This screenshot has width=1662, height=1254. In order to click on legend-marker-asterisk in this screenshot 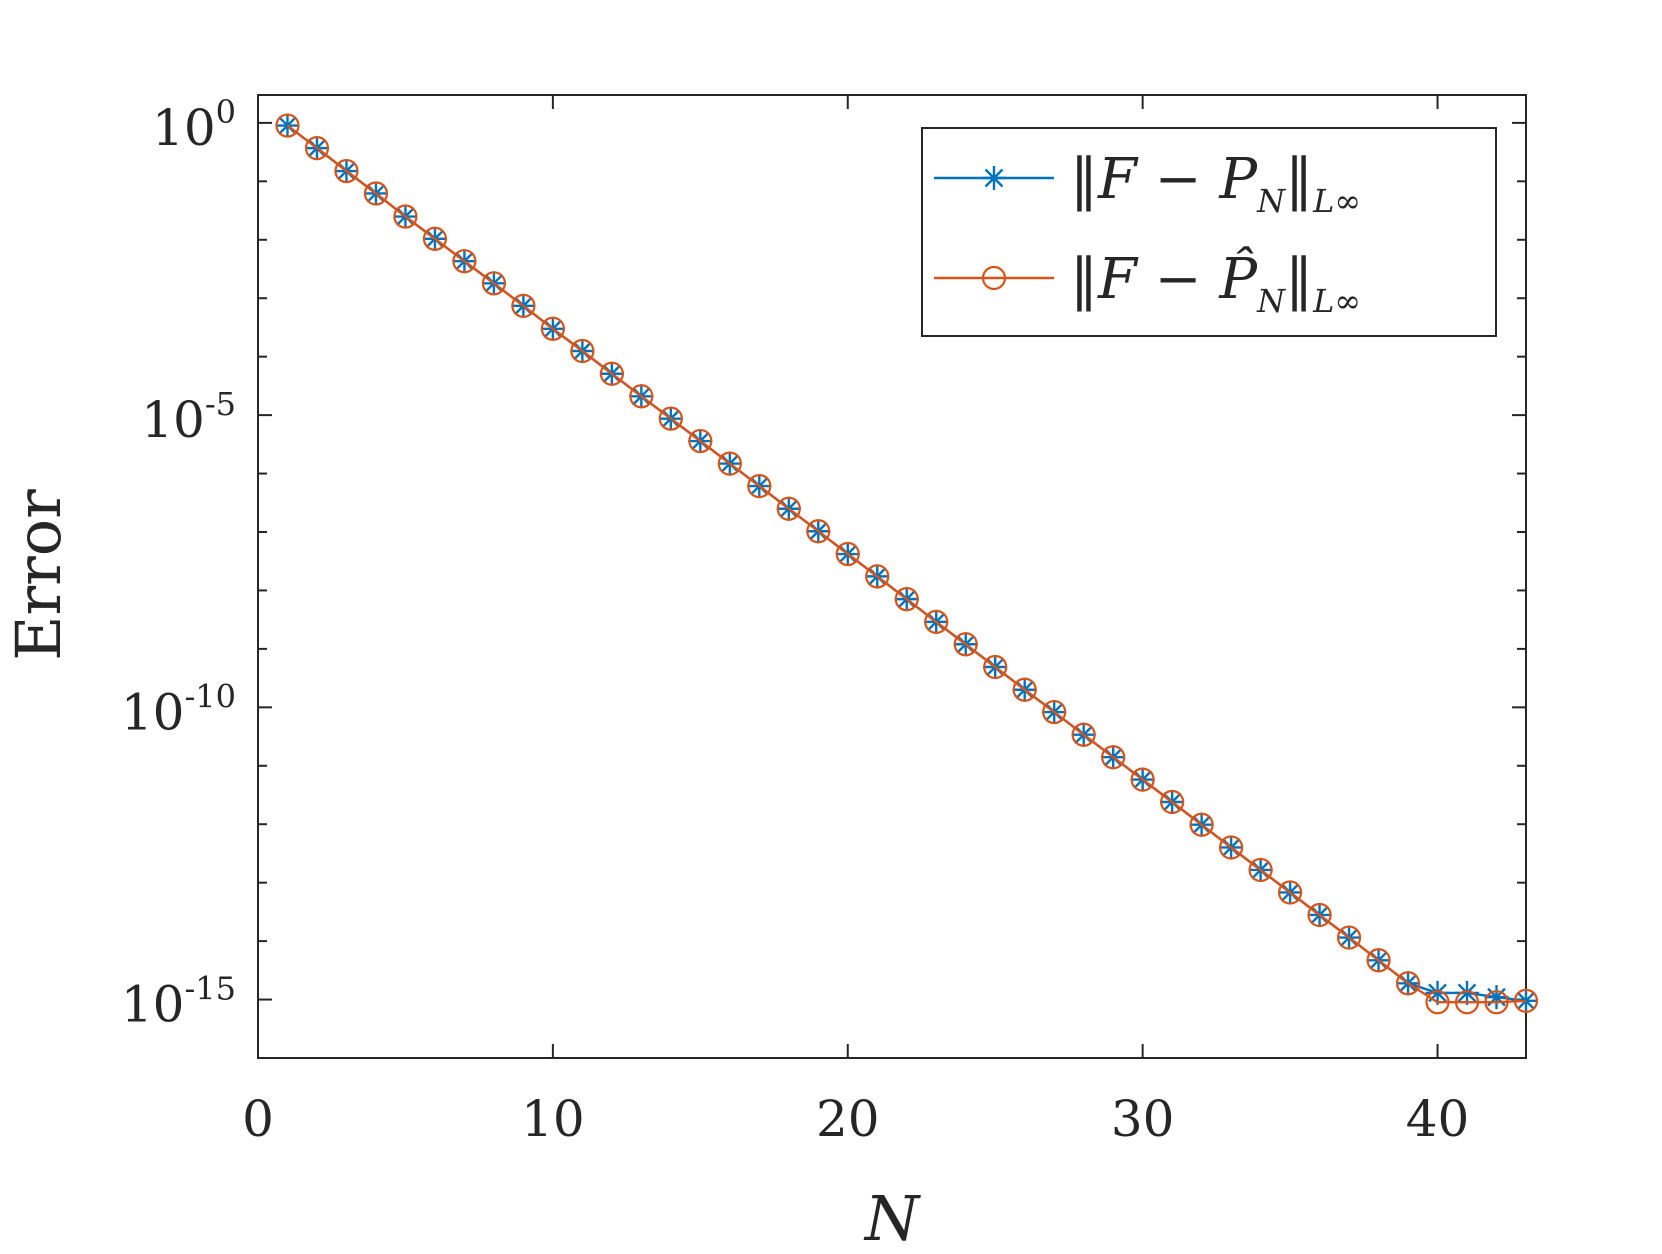, I will do `click(994, 178)`.